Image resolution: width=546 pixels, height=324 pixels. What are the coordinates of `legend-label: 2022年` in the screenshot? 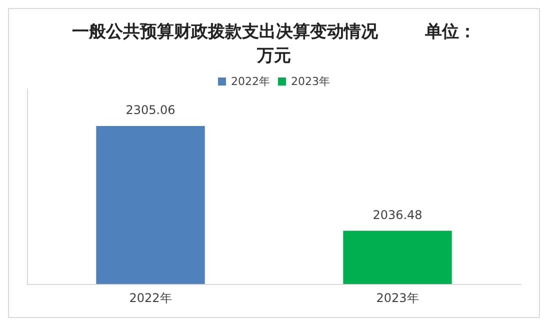 It's located at (250, 81).